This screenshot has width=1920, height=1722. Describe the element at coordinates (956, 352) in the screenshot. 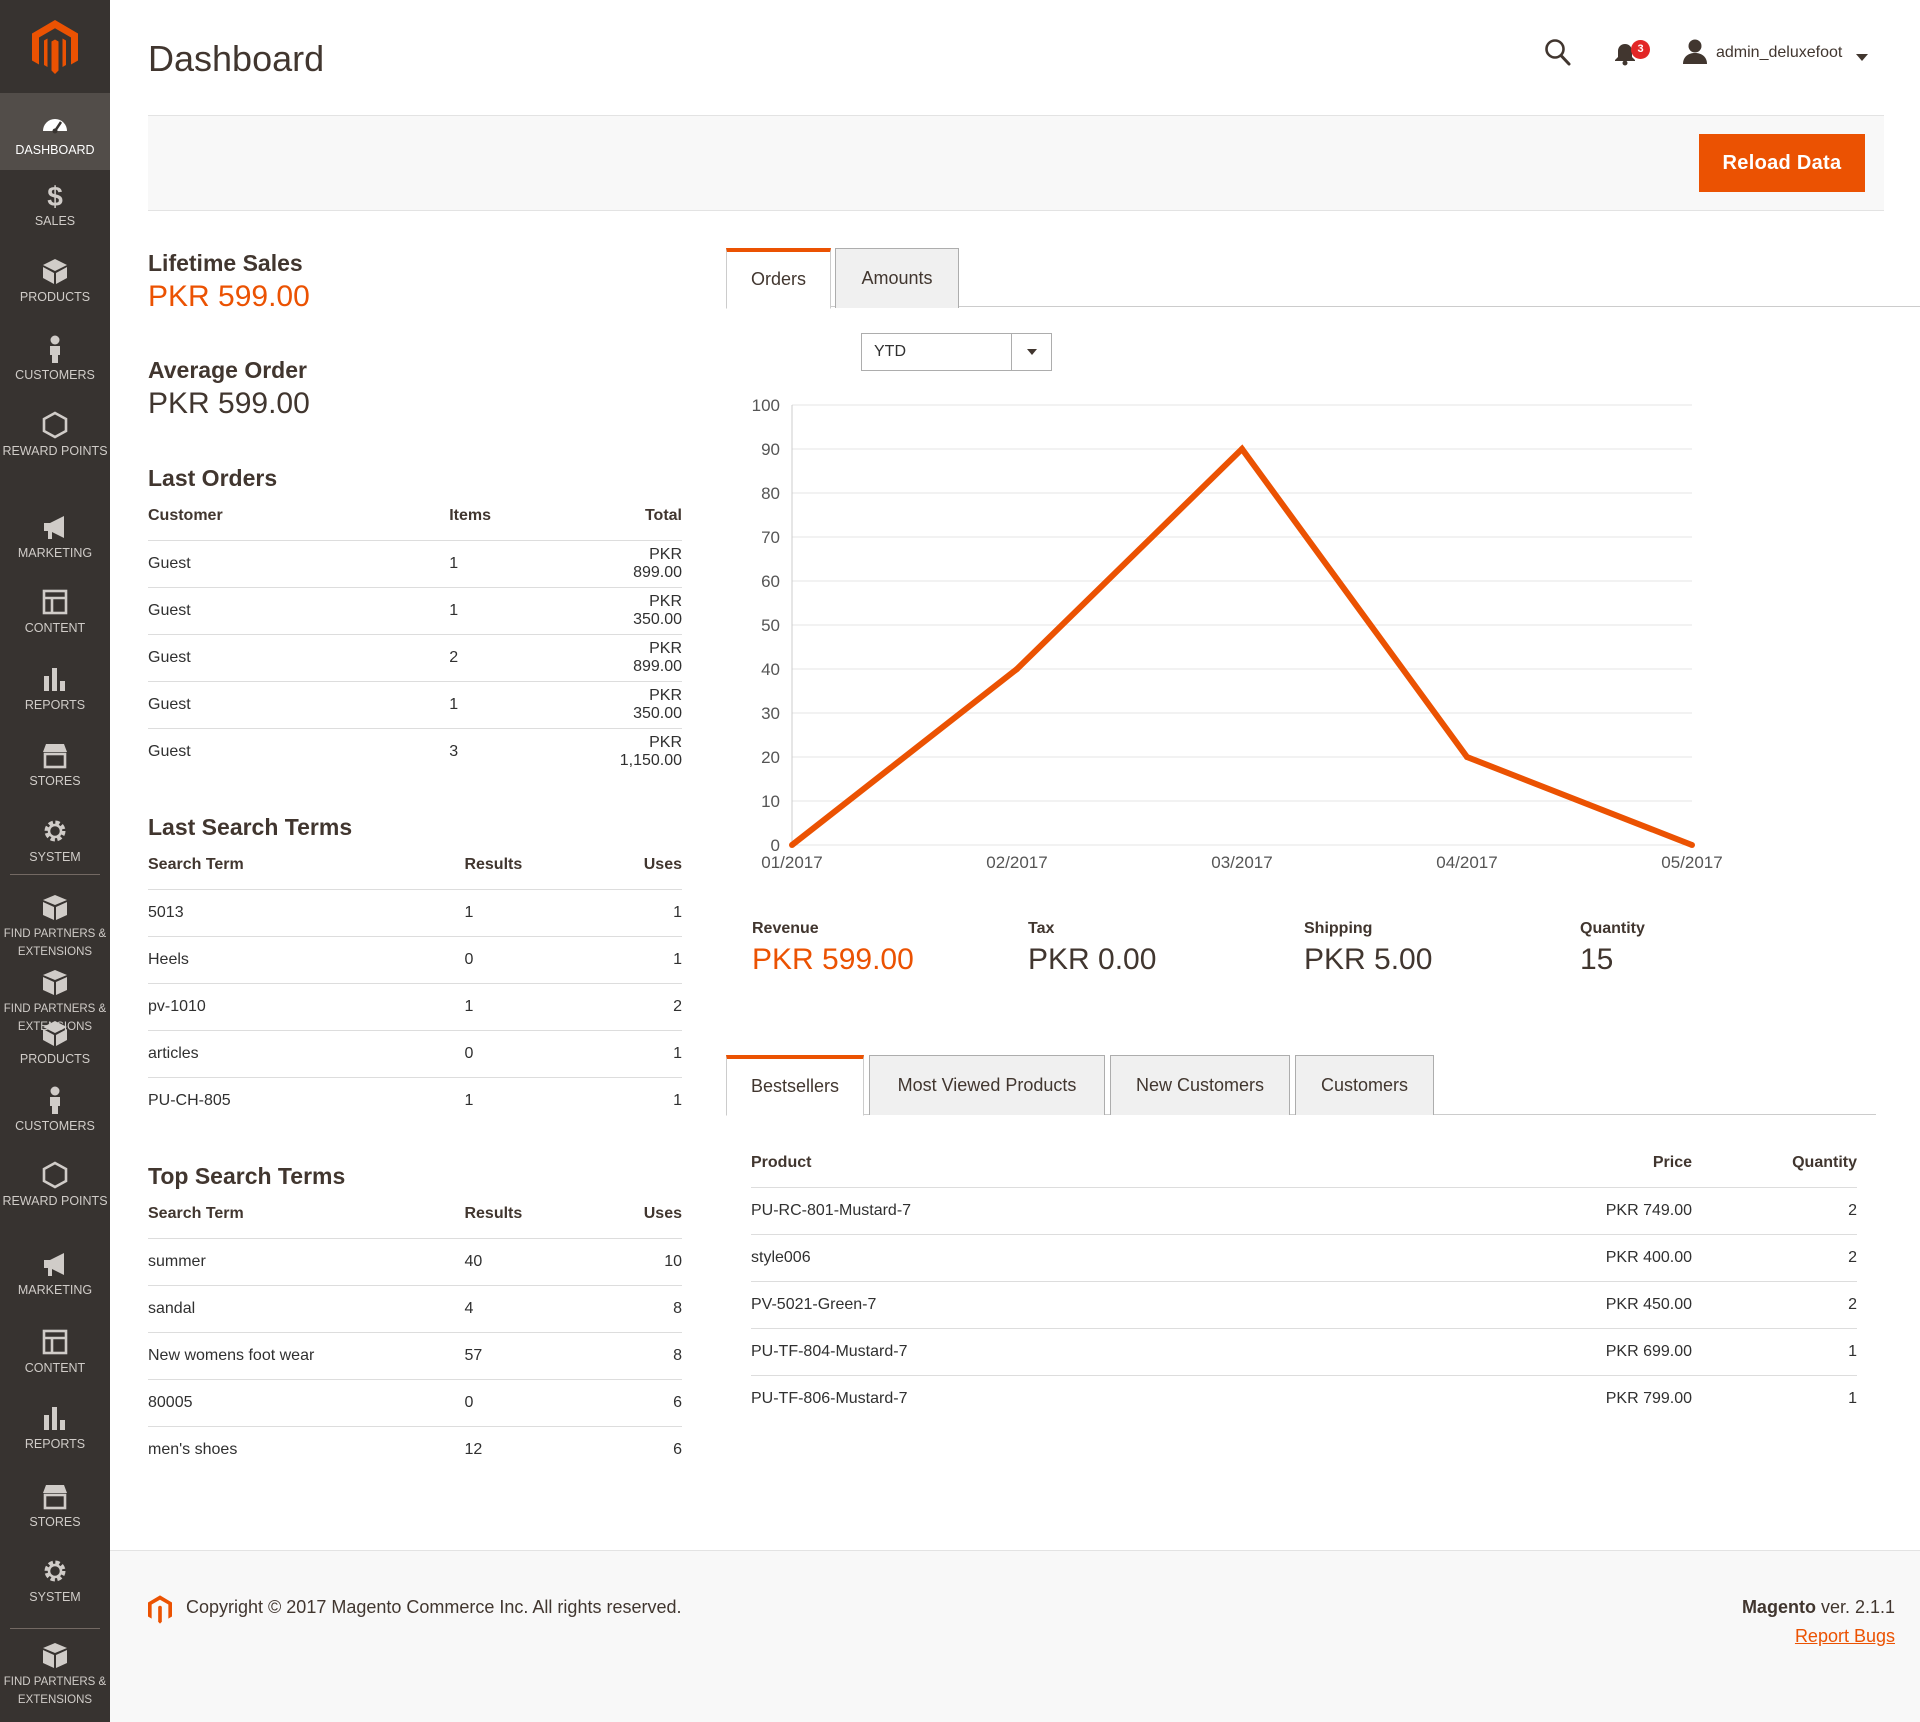

I see `period-select: YTD` at that location.